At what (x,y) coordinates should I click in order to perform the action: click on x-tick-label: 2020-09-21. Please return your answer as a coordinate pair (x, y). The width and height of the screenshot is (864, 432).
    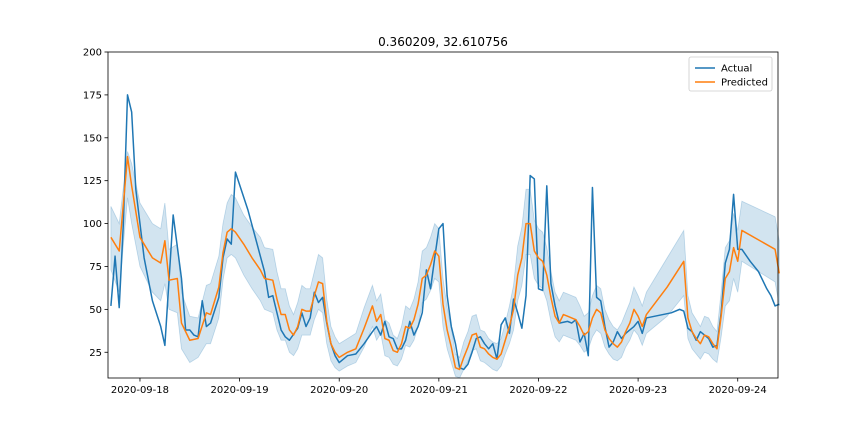
    Looking at the image, I should click on (439, 390).